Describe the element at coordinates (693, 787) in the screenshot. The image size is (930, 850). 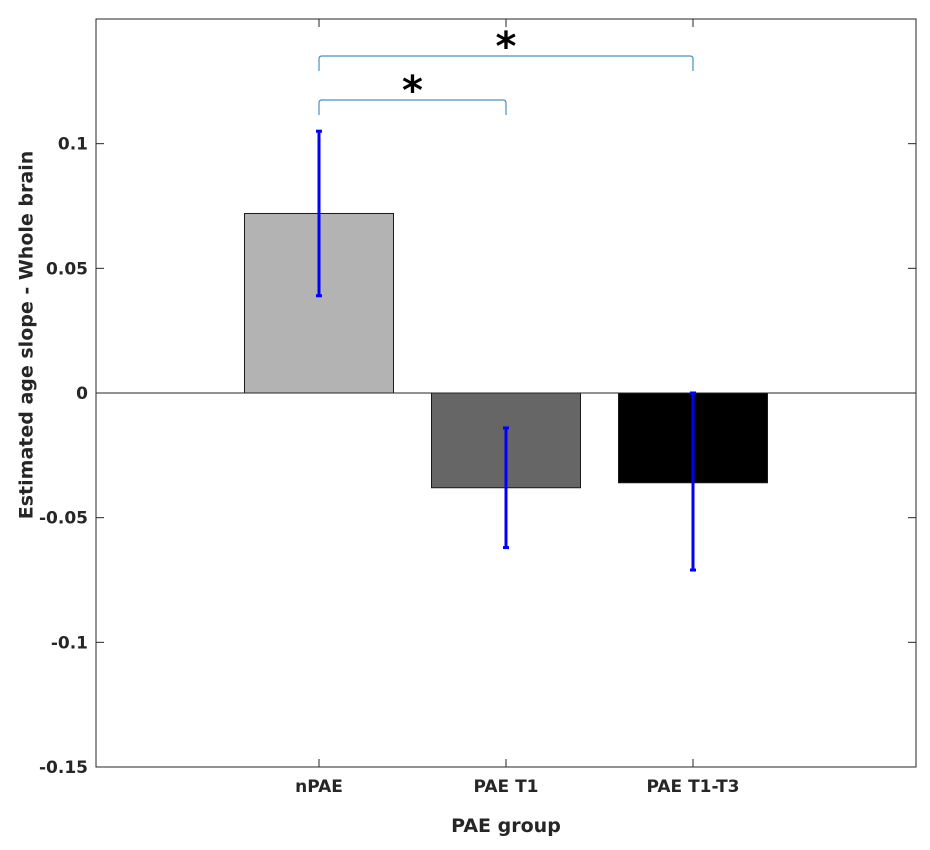
I see `x-tick-label: PAE T1-T3` at that location.